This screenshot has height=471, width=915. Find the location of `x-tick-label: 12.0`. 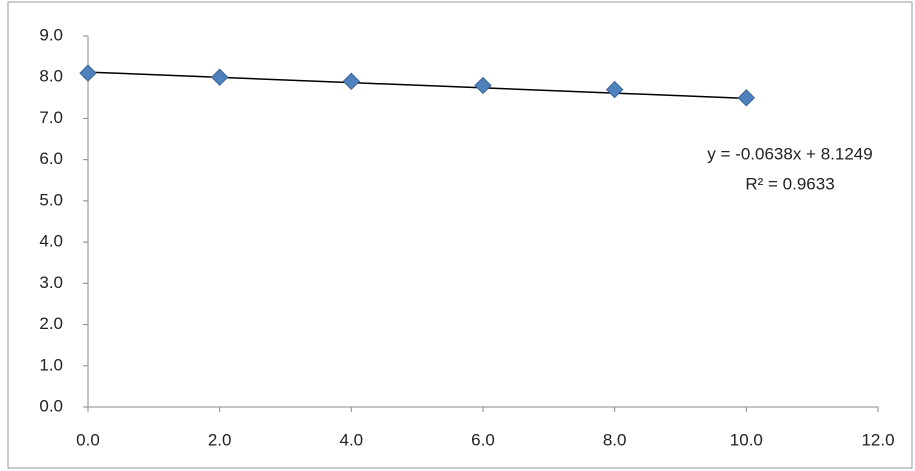

x-tick-label: 12.0 is located at coordinates (877, 439).